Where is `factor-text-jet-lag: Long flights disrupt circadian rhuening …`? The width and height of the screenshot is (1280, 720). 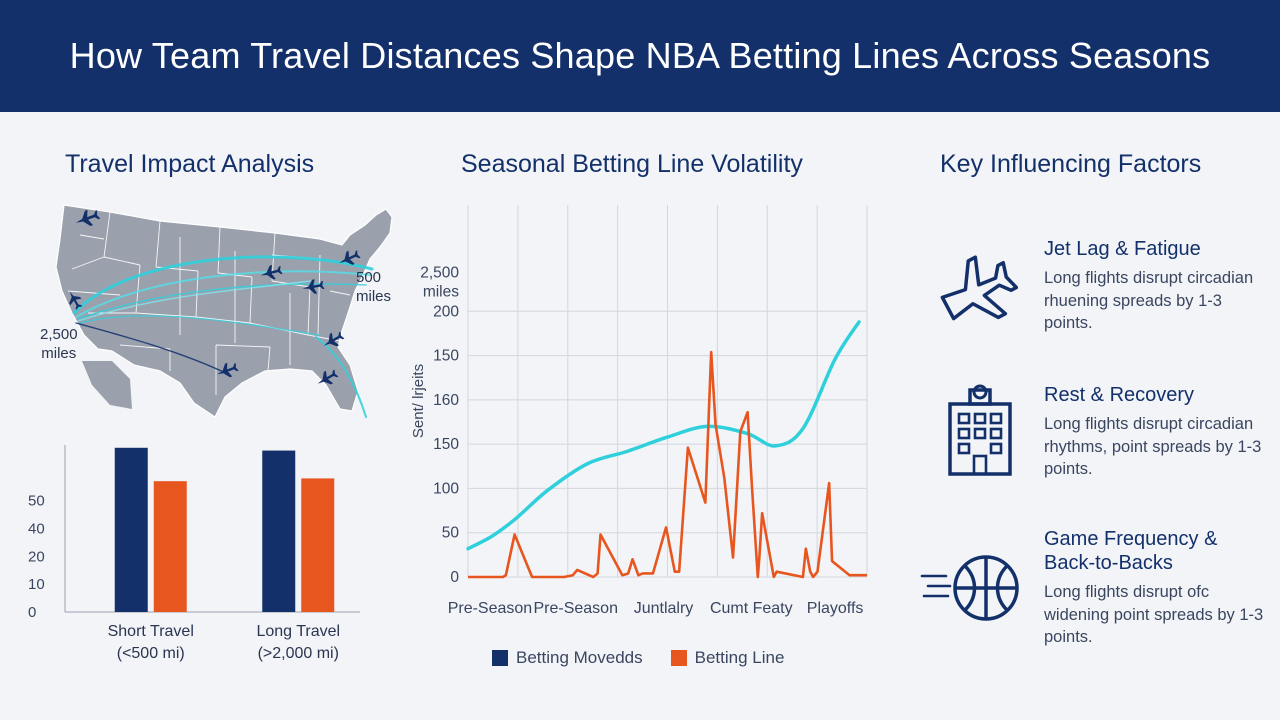 factor-text-jet-lag: Long flights disrupt circadian rhuening … is located at coordinates (1149, 300).